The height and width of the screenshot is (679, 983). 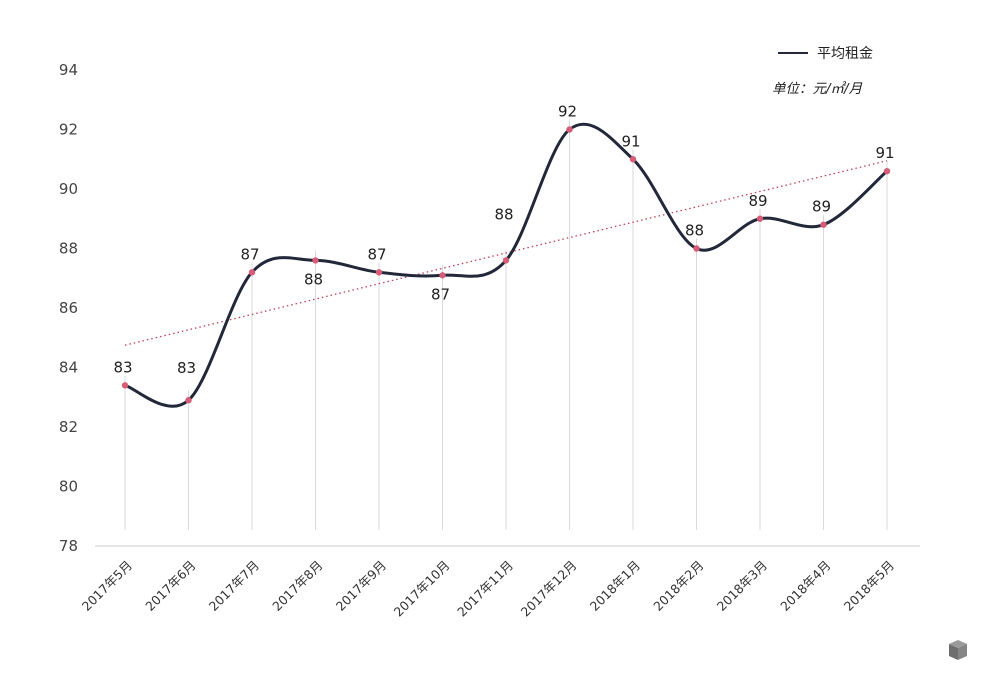 What do you see at coordinates (68, 249) in the screenshot?
I see `y-tick-label: 88` at bounding box center [68, 249].